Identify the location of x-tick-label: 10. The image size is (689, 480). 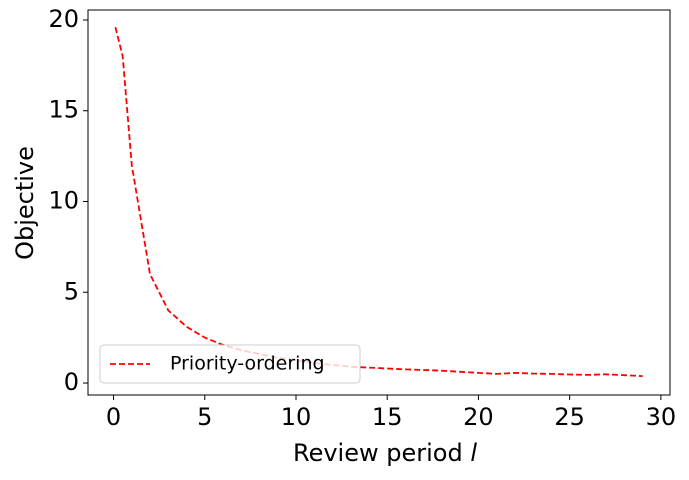
(296, 417).